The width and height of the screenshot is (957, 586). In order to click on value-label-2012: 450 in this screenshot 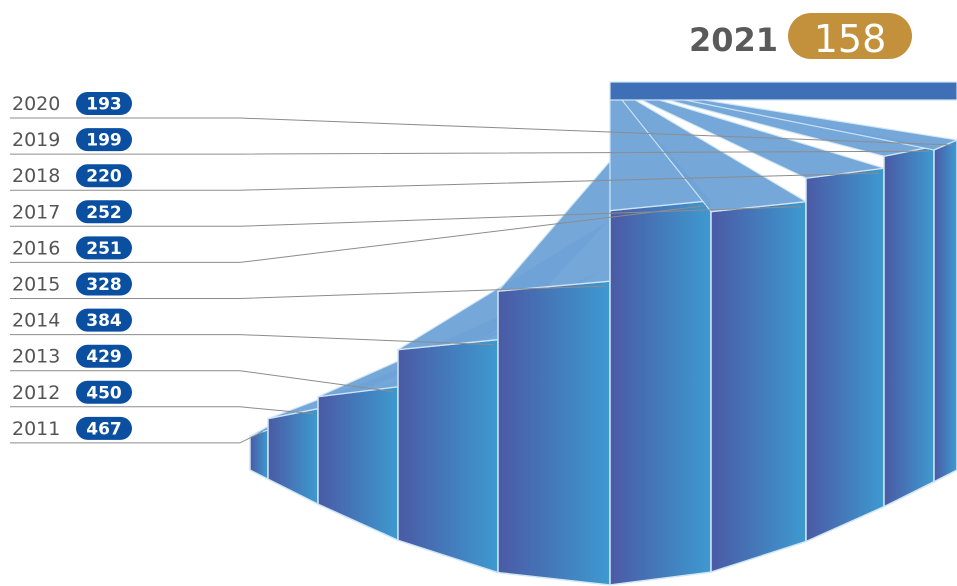, I will do `click(104, 393)`.